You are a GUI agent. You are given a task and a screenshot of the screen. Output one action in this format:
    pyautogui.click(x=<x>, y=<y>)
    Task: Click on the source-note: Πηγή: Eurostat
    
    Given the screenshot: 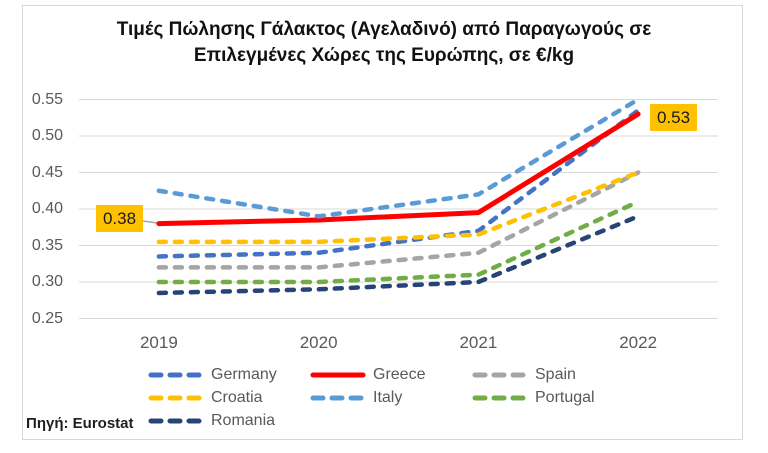 What is the action you would take?
    pyautogui.click(x=80, y=423)
    